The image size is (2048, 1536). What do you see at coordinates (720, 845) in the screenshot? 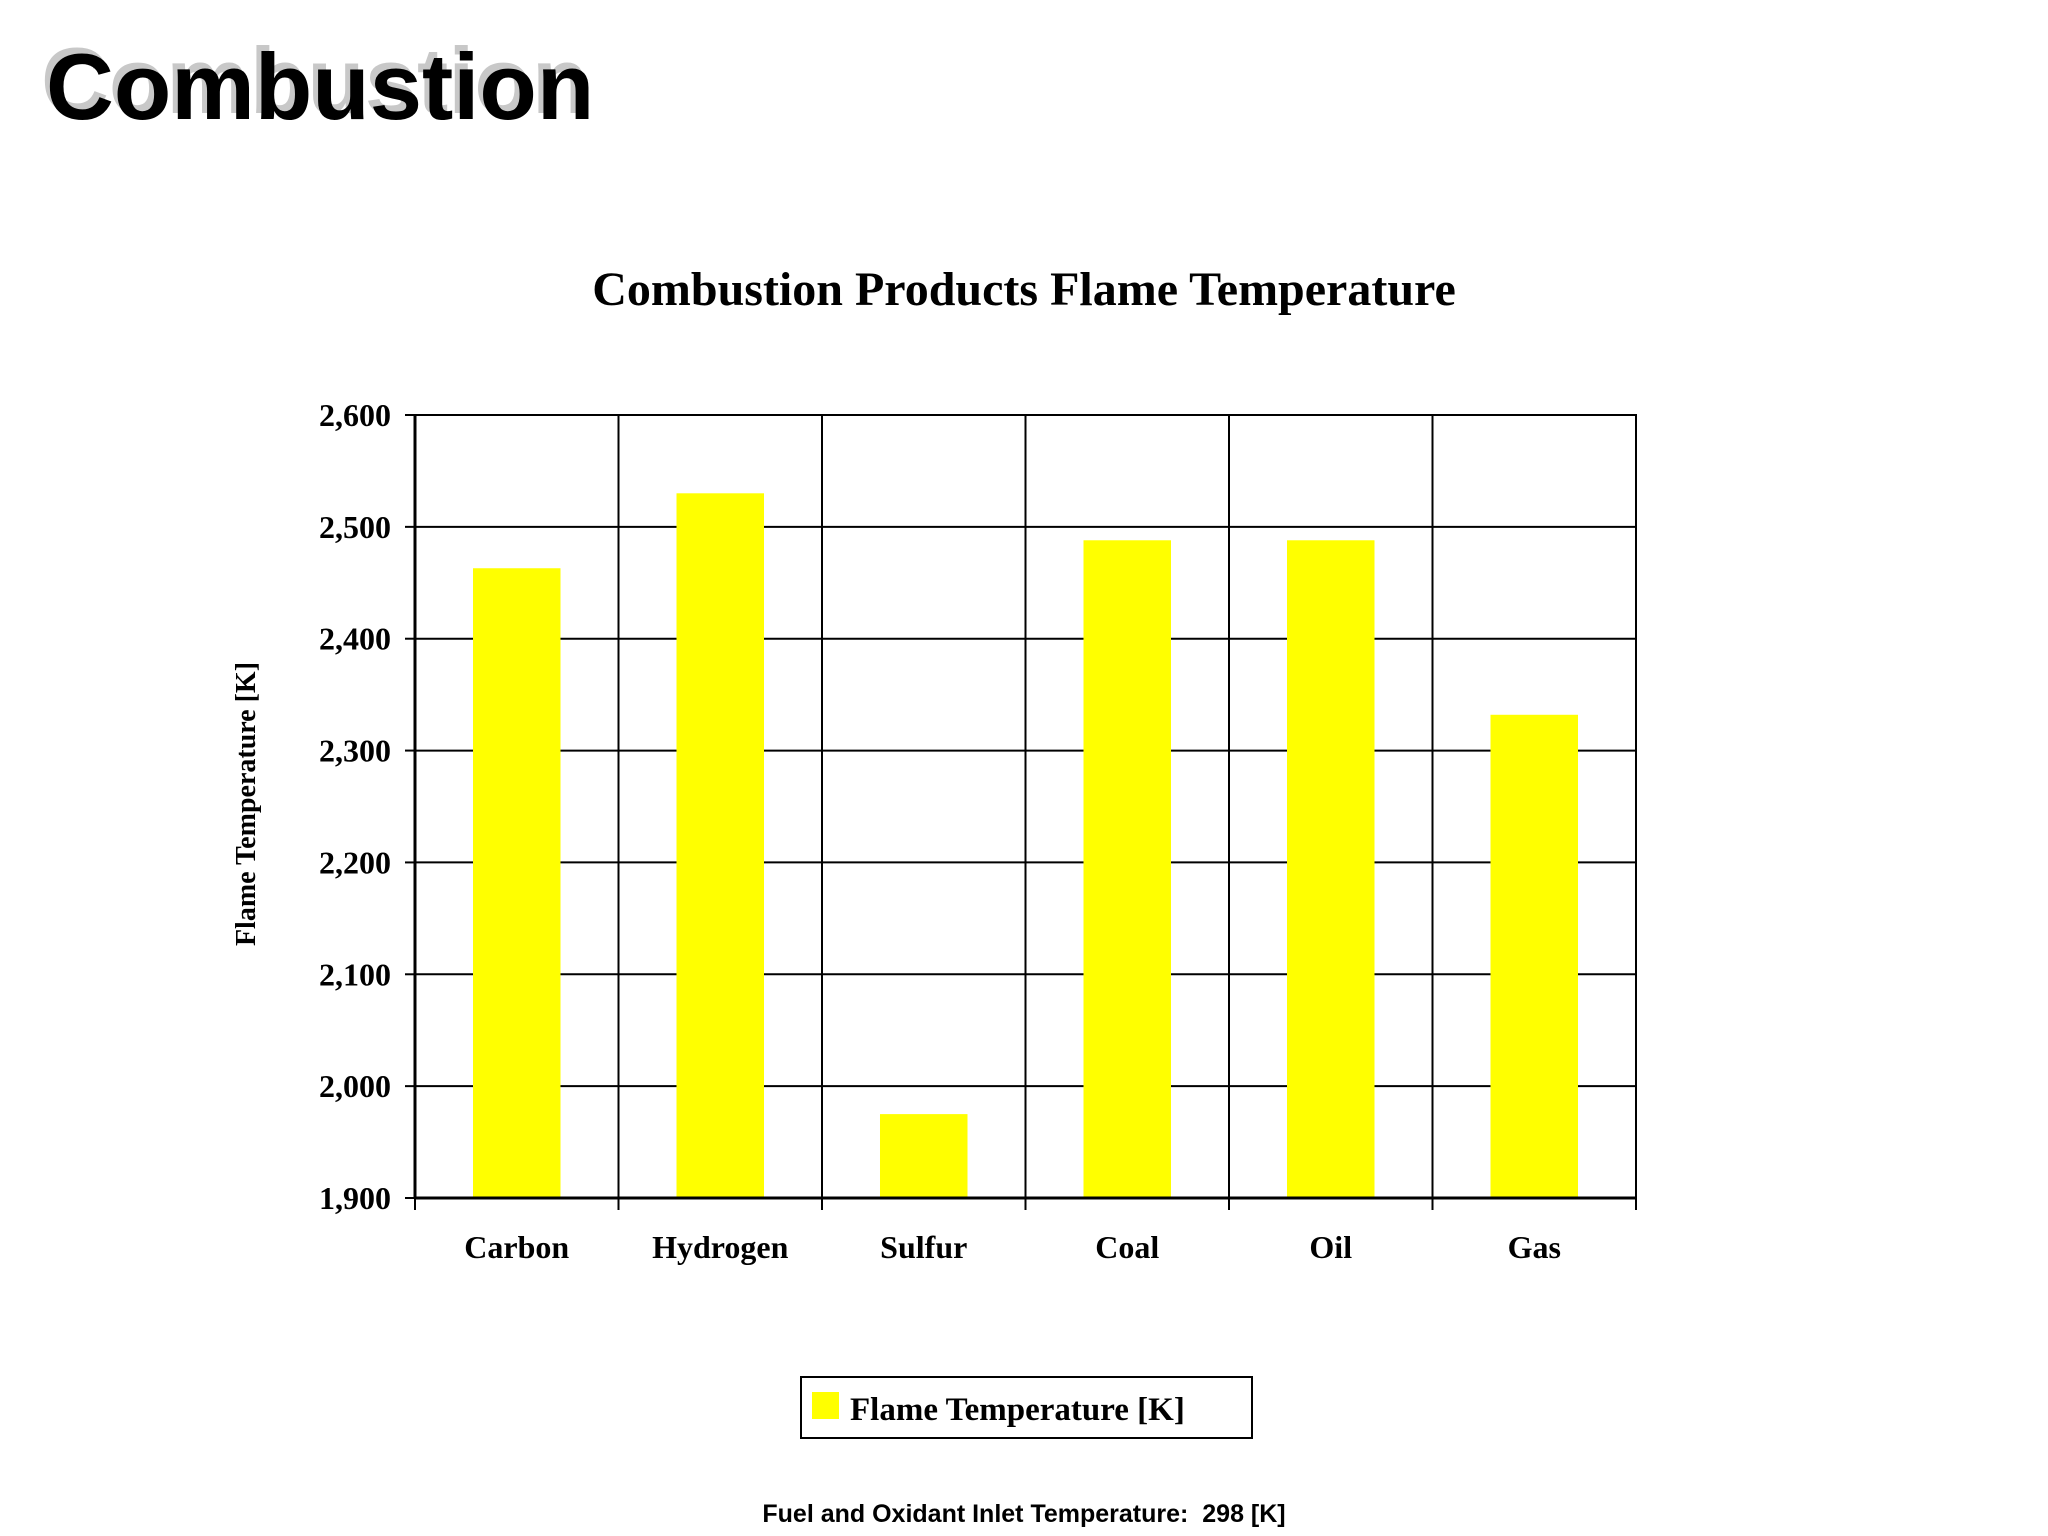
I see `bar-hydrogen` at bounding box center [720, 845].